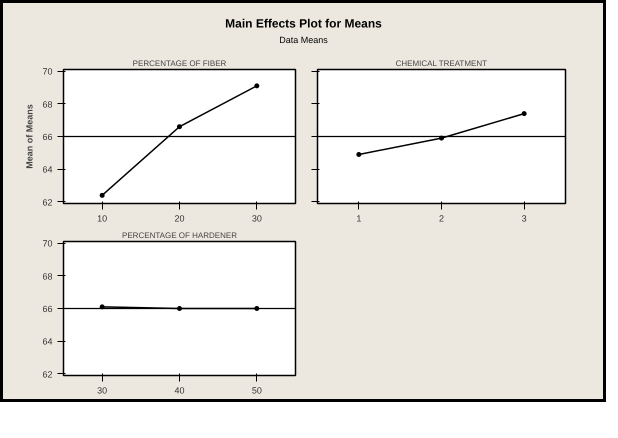  Describe the element at coordinates (441, 219) in the screenshot. I see `x-tick-label: 2` at that location.